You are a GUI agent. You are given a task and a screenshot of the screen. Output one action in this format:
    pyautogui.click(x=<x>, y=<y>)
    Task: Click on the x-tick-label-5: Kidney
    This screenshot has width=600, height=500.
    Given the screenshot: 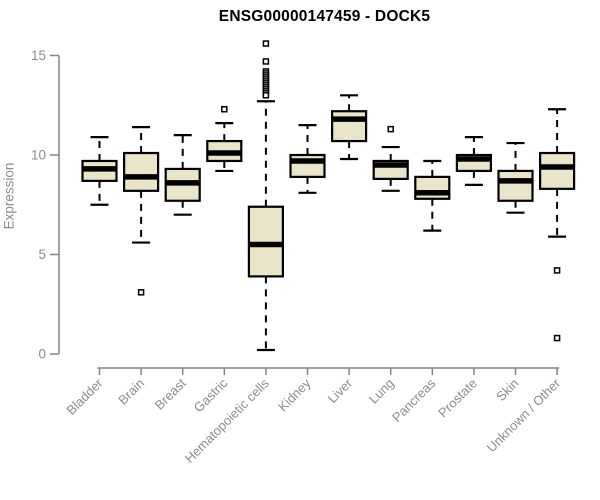 What is the action you would take?
    pyautogui.click(x=294, y=394)
    